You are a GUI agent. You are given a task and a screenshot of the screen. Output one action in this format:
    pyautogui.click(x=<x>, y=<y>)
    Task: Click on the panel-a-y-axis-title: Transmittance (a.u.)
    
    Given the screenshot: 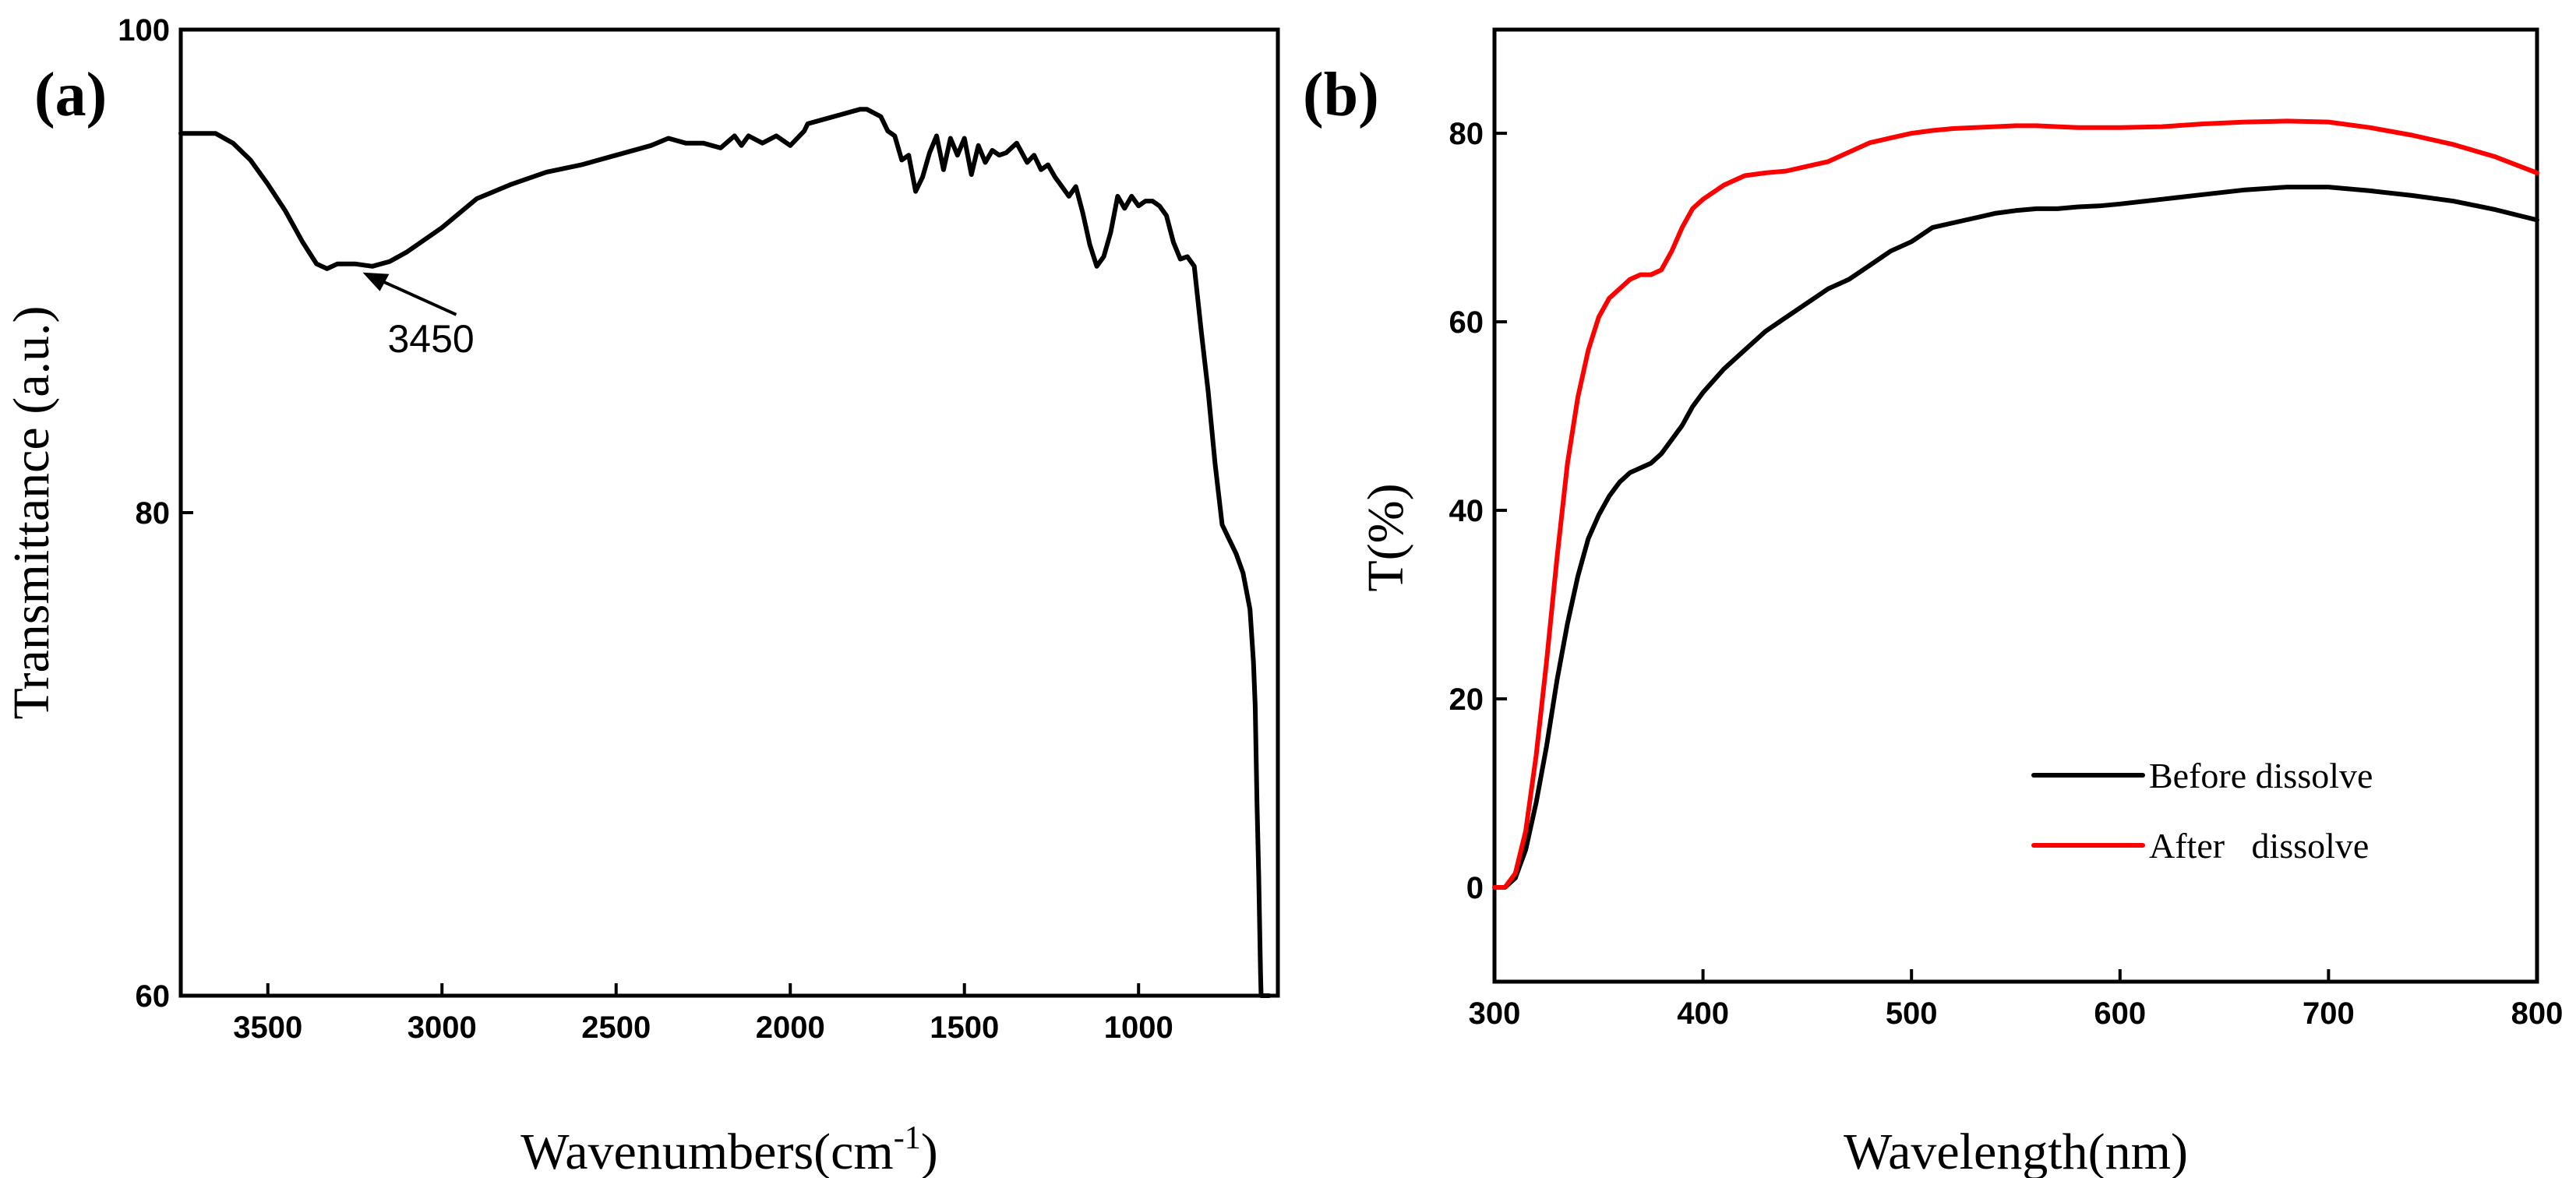 What is the action you would take?
    pyautogui.click(x=31, y=513)
    